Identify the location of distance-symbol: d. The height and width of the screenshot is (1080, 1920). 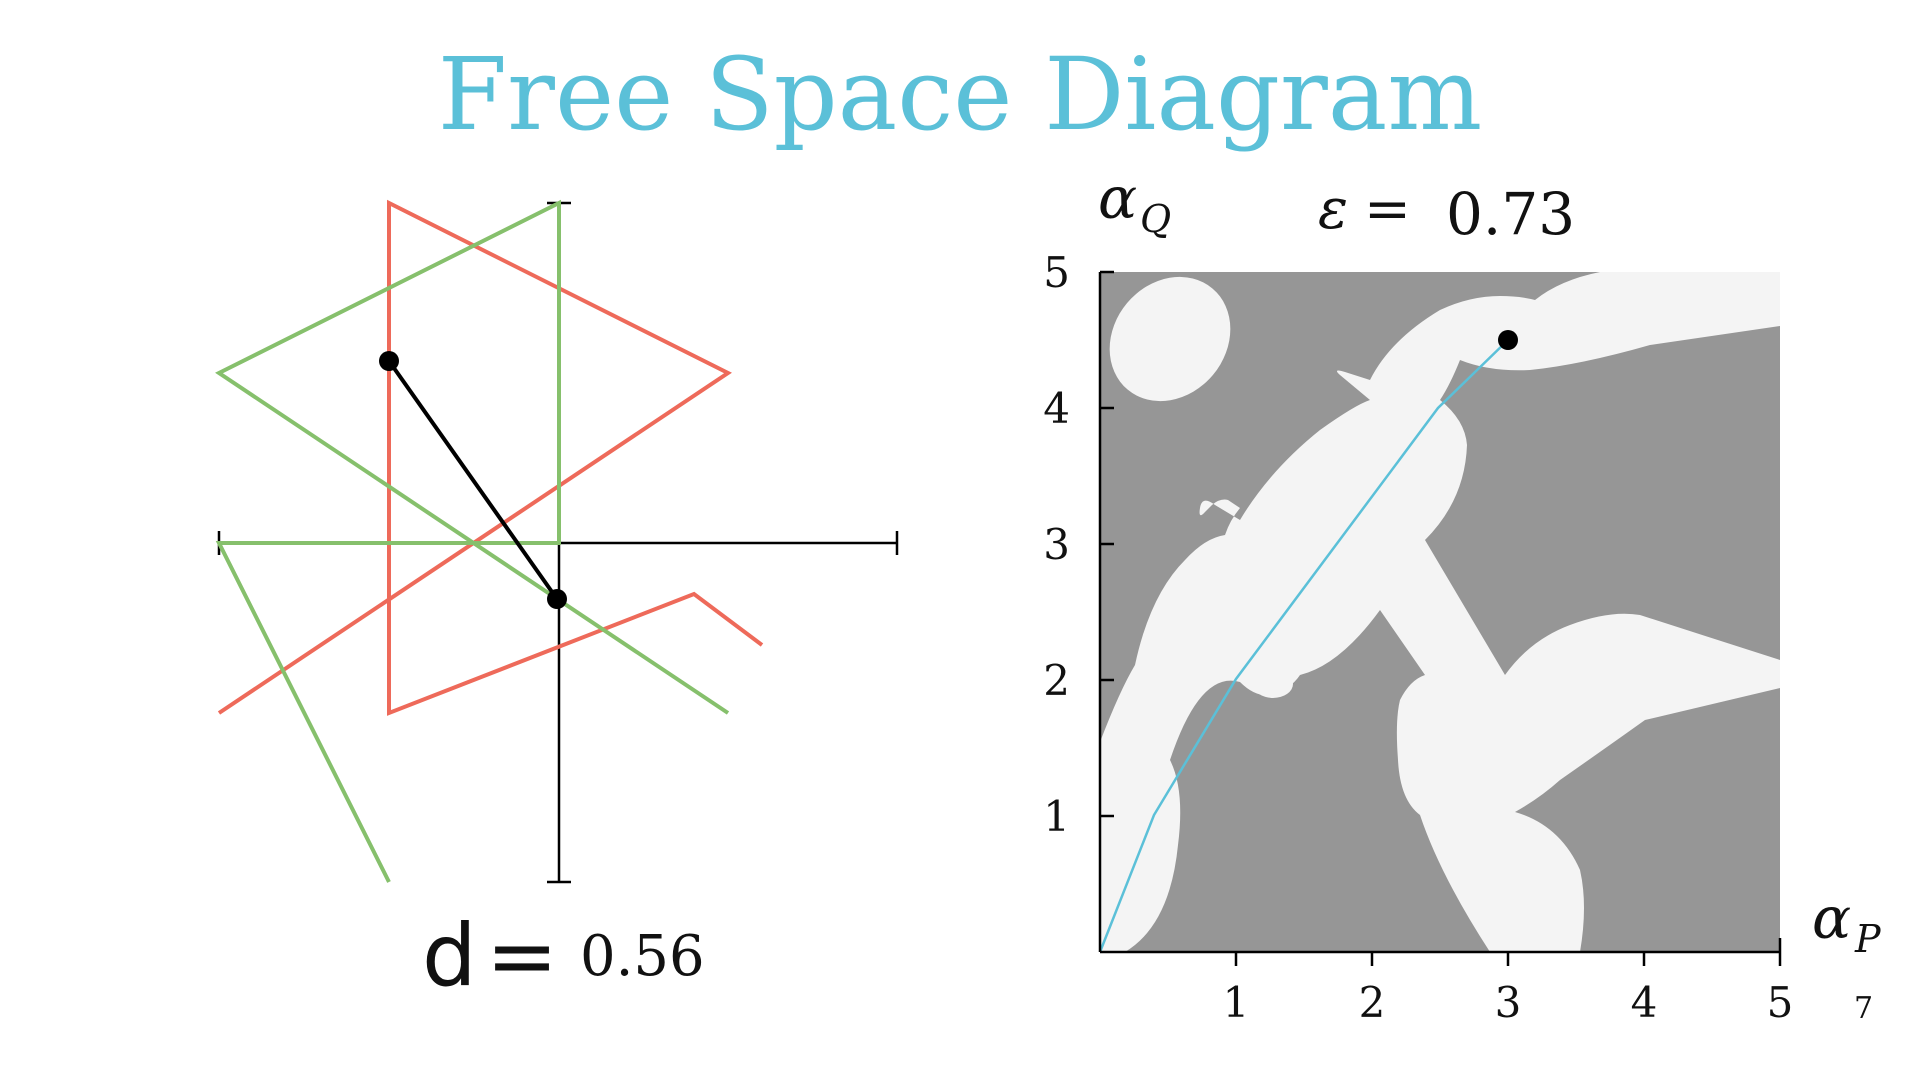
(449, 956).